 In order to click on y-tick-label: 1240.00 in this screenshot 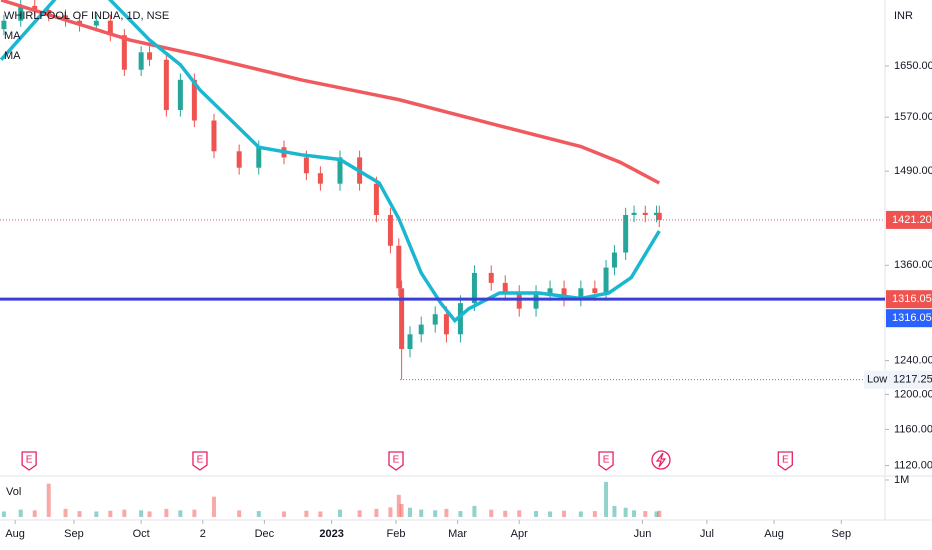, I will do `click(913, 360)`.